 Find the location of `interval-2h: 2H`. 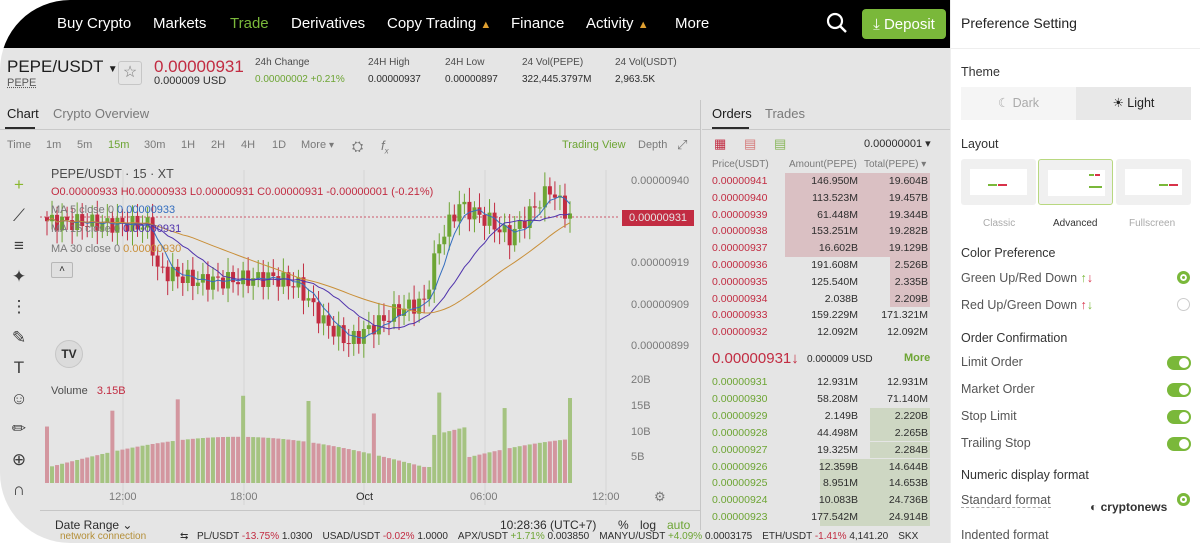

interval-2h: 2H is located at coordinates (218, 145).